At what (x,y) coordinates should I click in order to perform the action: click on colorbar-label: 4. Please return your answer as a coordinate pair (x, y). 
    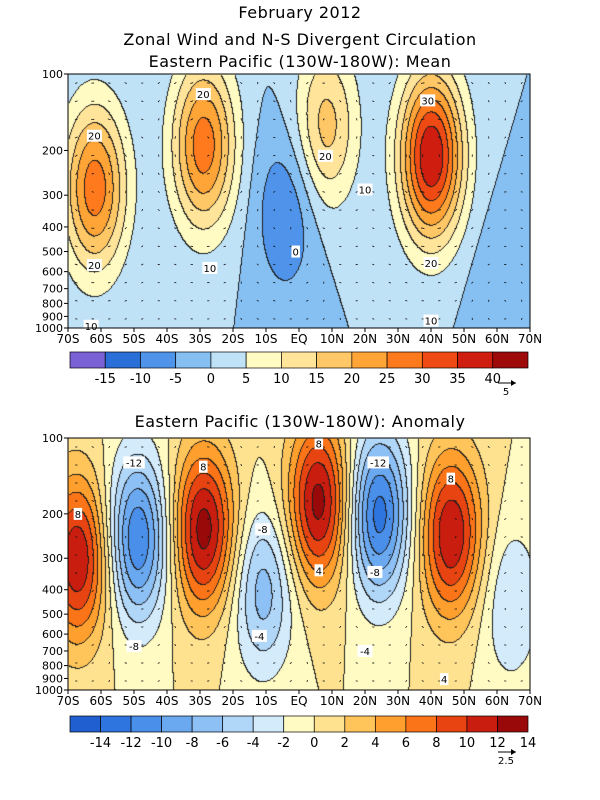
    Looking at the image, I should click on (375, 743).